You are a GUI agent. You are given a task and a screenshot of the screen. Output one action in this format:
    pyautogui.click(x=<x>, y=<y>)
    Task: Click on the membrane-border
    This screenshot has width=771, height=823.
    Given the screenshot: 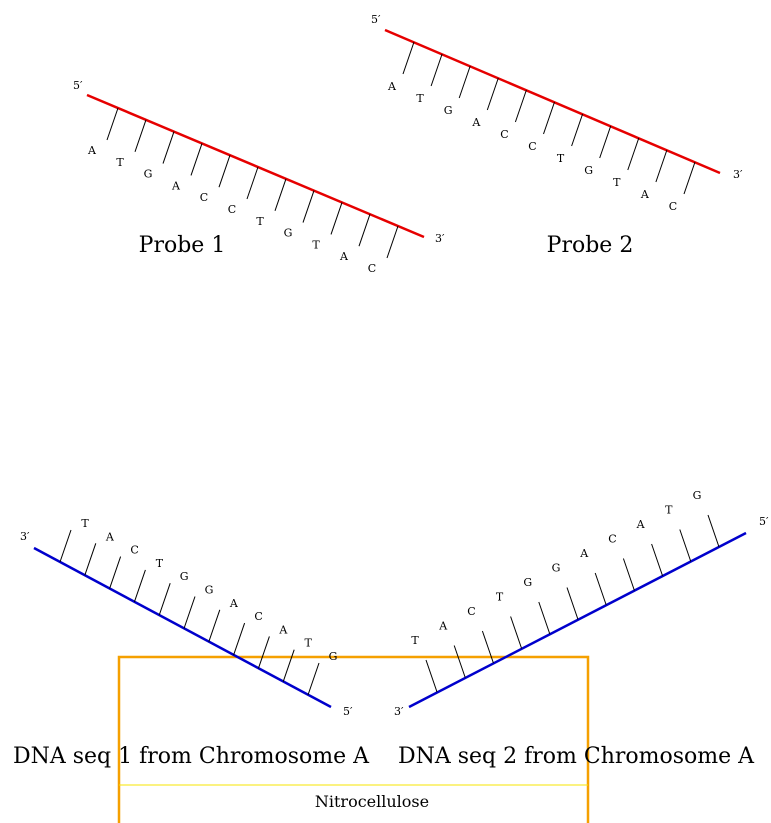 What is the action you would take?
    pyautogui.click(x=353, y=739)
    